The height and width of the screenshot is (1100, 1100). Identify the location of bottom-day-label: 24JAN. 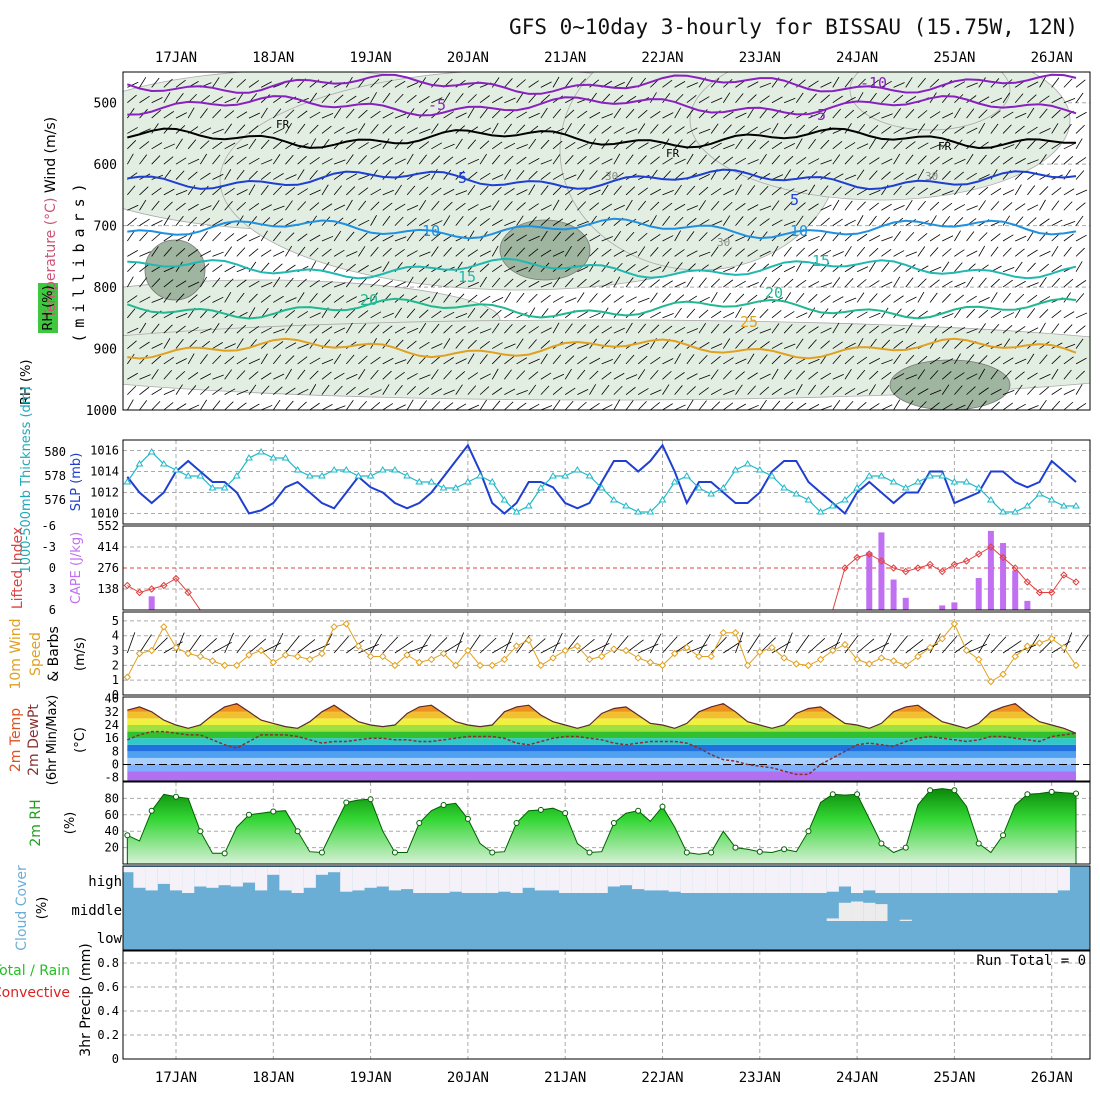
(857, 1078).